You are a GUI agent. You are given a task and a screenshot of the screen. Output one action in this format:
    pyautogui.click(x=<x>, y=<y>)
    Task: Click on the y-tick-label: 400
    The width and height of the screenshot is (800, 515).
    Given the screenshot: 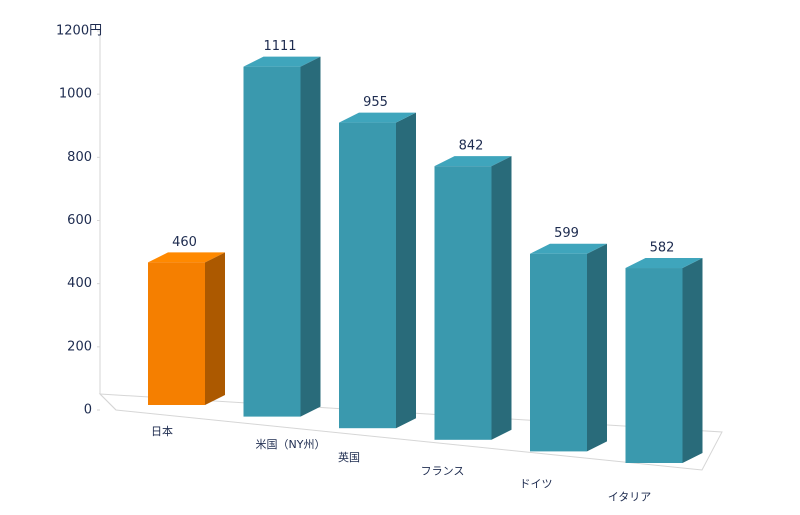 What is the action you would take?
    pyautogui.click(x=79, y=283)
    